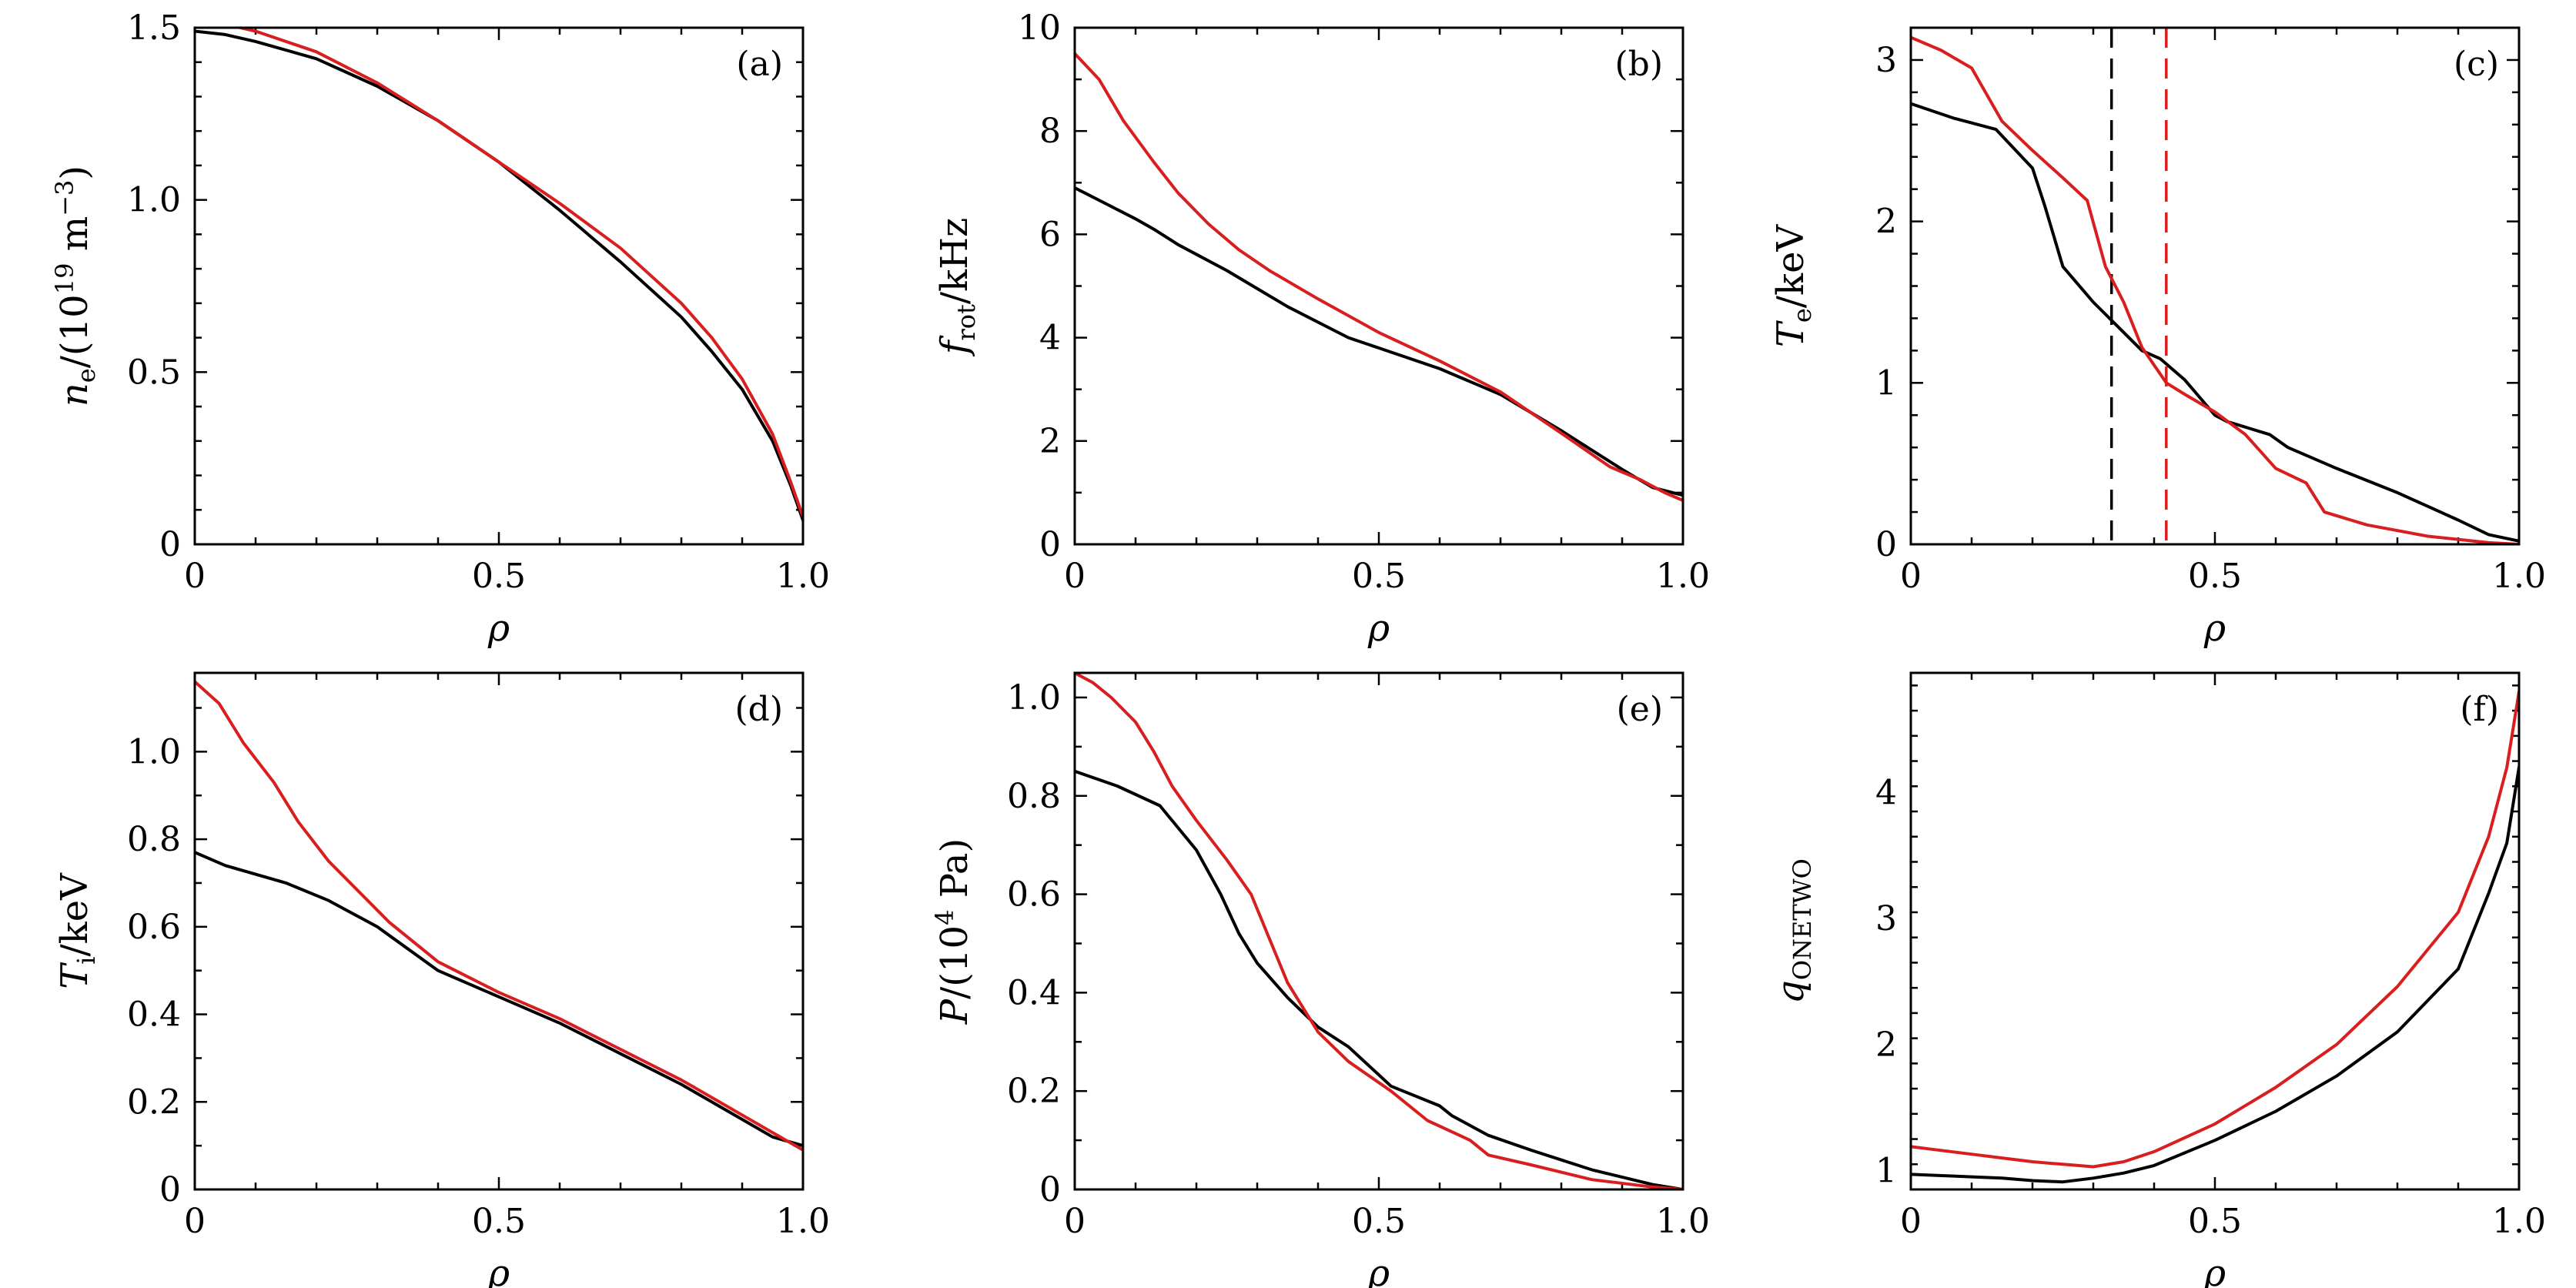 Image resolution: width=2576 pixels, height=1288 pixels. I want to click on panel-f: 0 0.5 1.0 1 2 3 4 ρ qONETWO (f), so click(2157, 980).